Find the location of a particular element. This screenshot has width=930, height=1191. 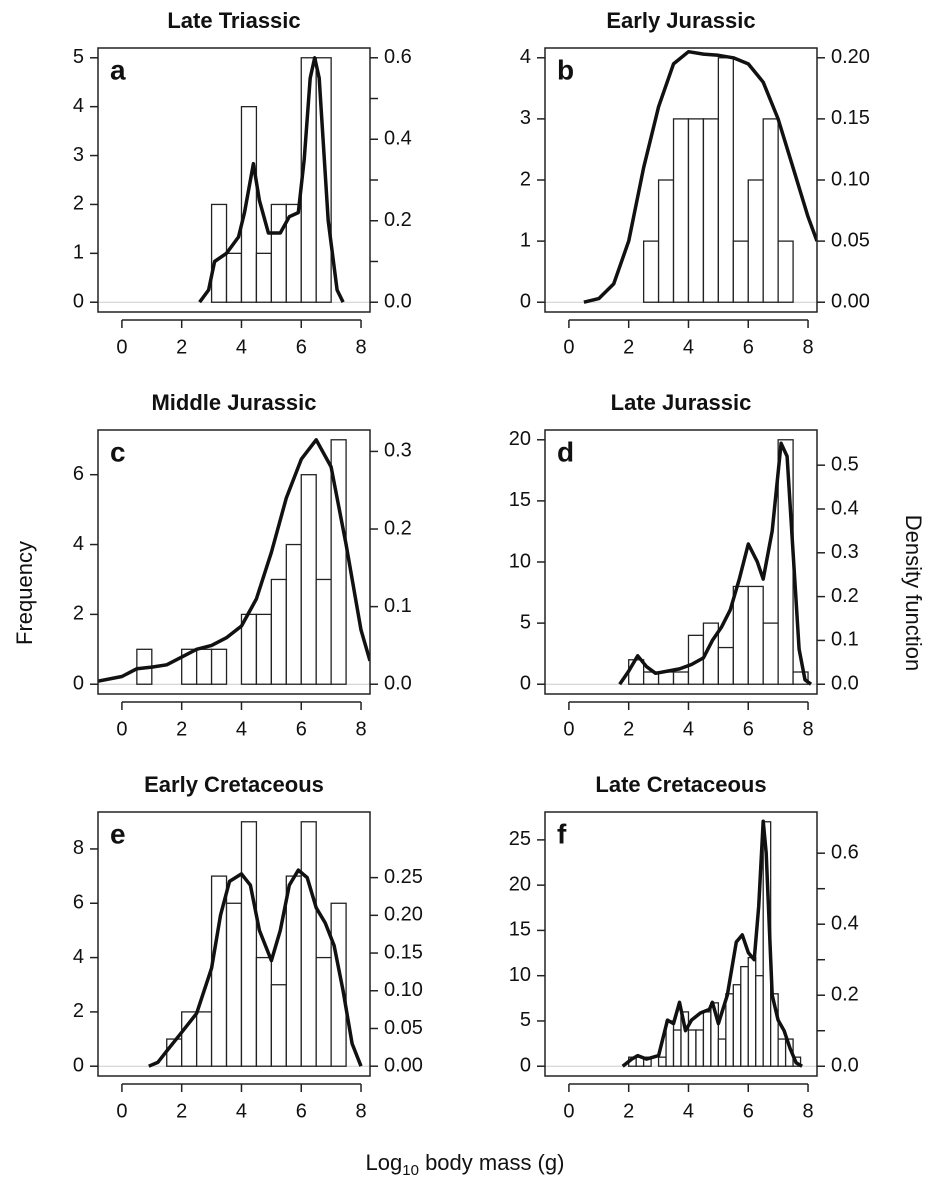

y-tick-label: 5 is located at coordinates (525, 1020).